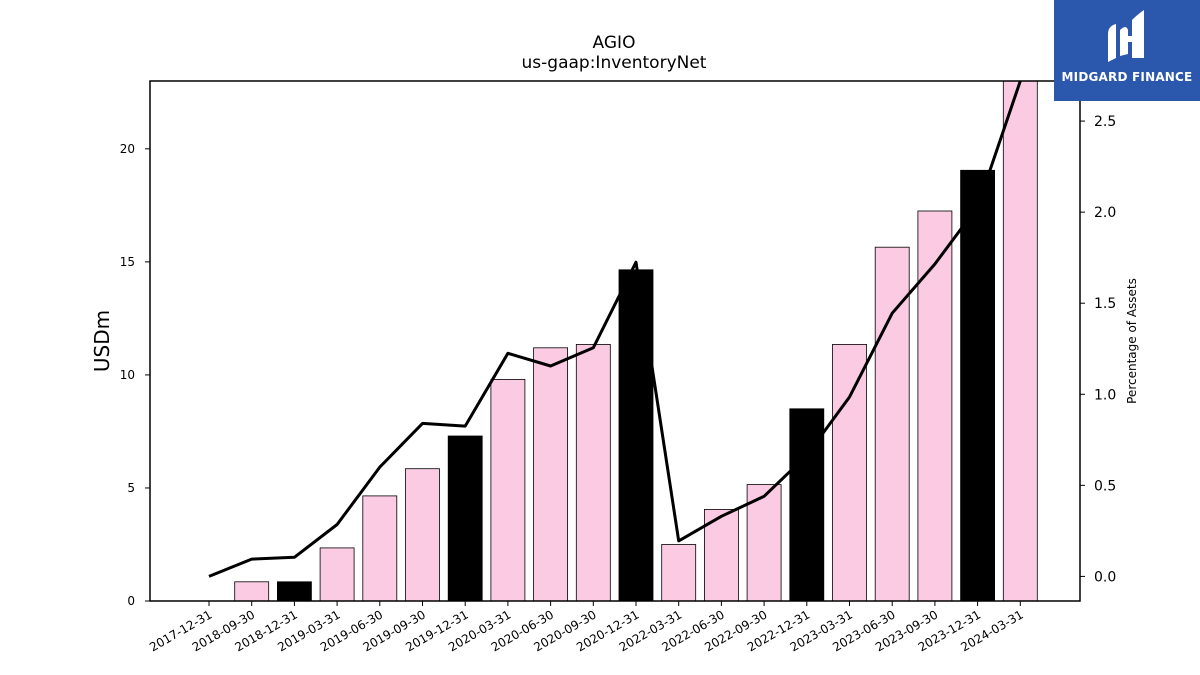 This screenshot has width=1200, height=675. What do you see at coordinates (1127, 77) in the screenshot?
I see `logo-text: MIDGARD FINANCE` at bounding box center [1127, 77].